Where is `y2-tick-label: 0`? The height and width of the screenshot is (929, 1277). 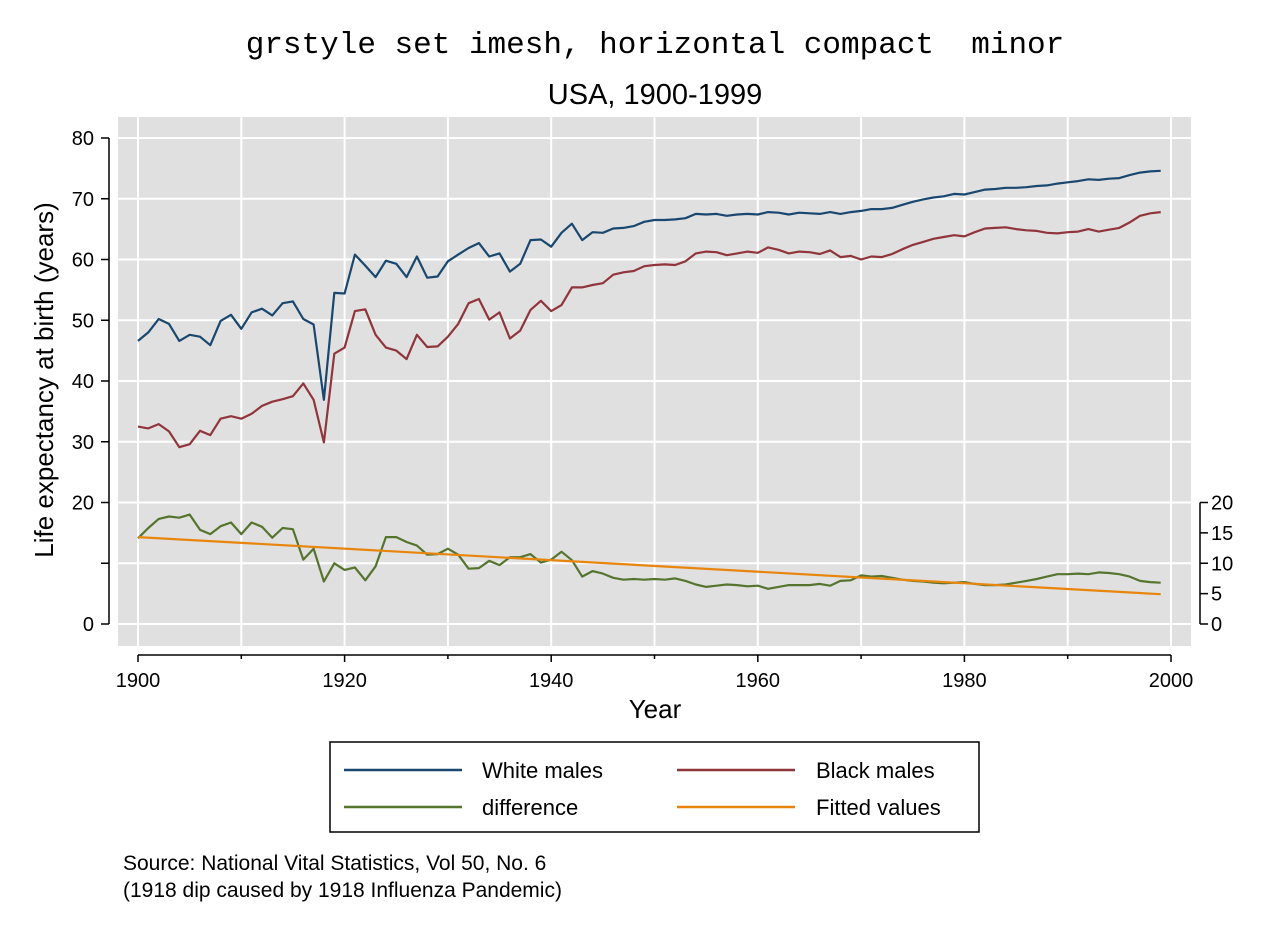
y2-tick-label: 0 is located at coordinates (1216, 625).